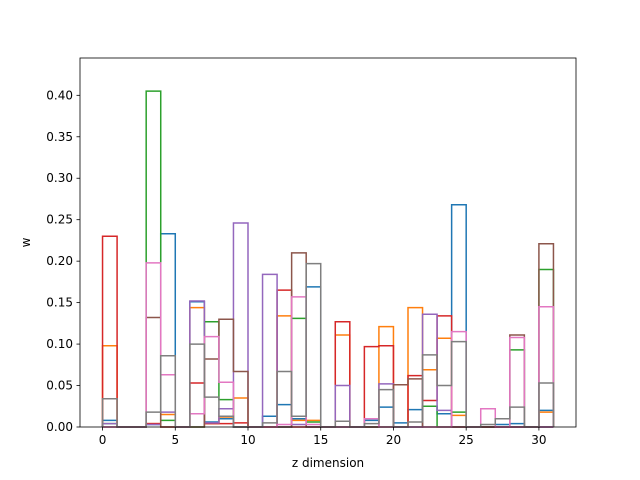  What do you see at coordinates (59, 137) in the screenshot?
I see `y-tick-label: 0.35` at bounding box center [59, 137].